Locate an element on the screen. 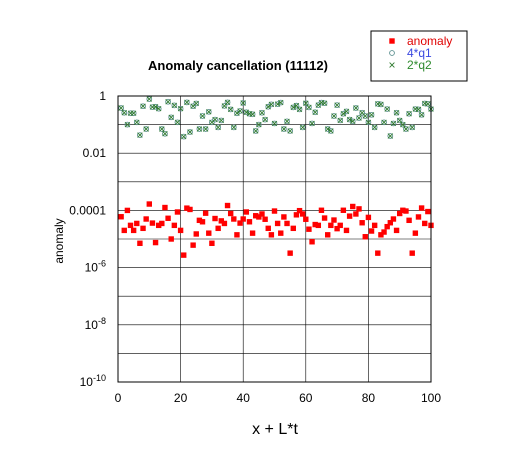  series-4*q1 is located at coordinates (276, 118).